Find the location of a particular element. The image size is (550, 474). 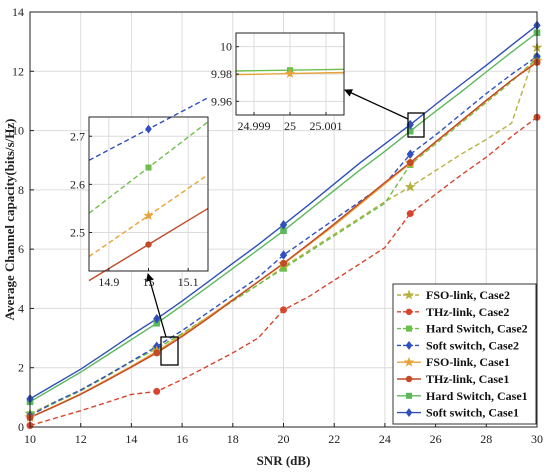

y-tick-label: 2 is located at coordinates (21, 368).